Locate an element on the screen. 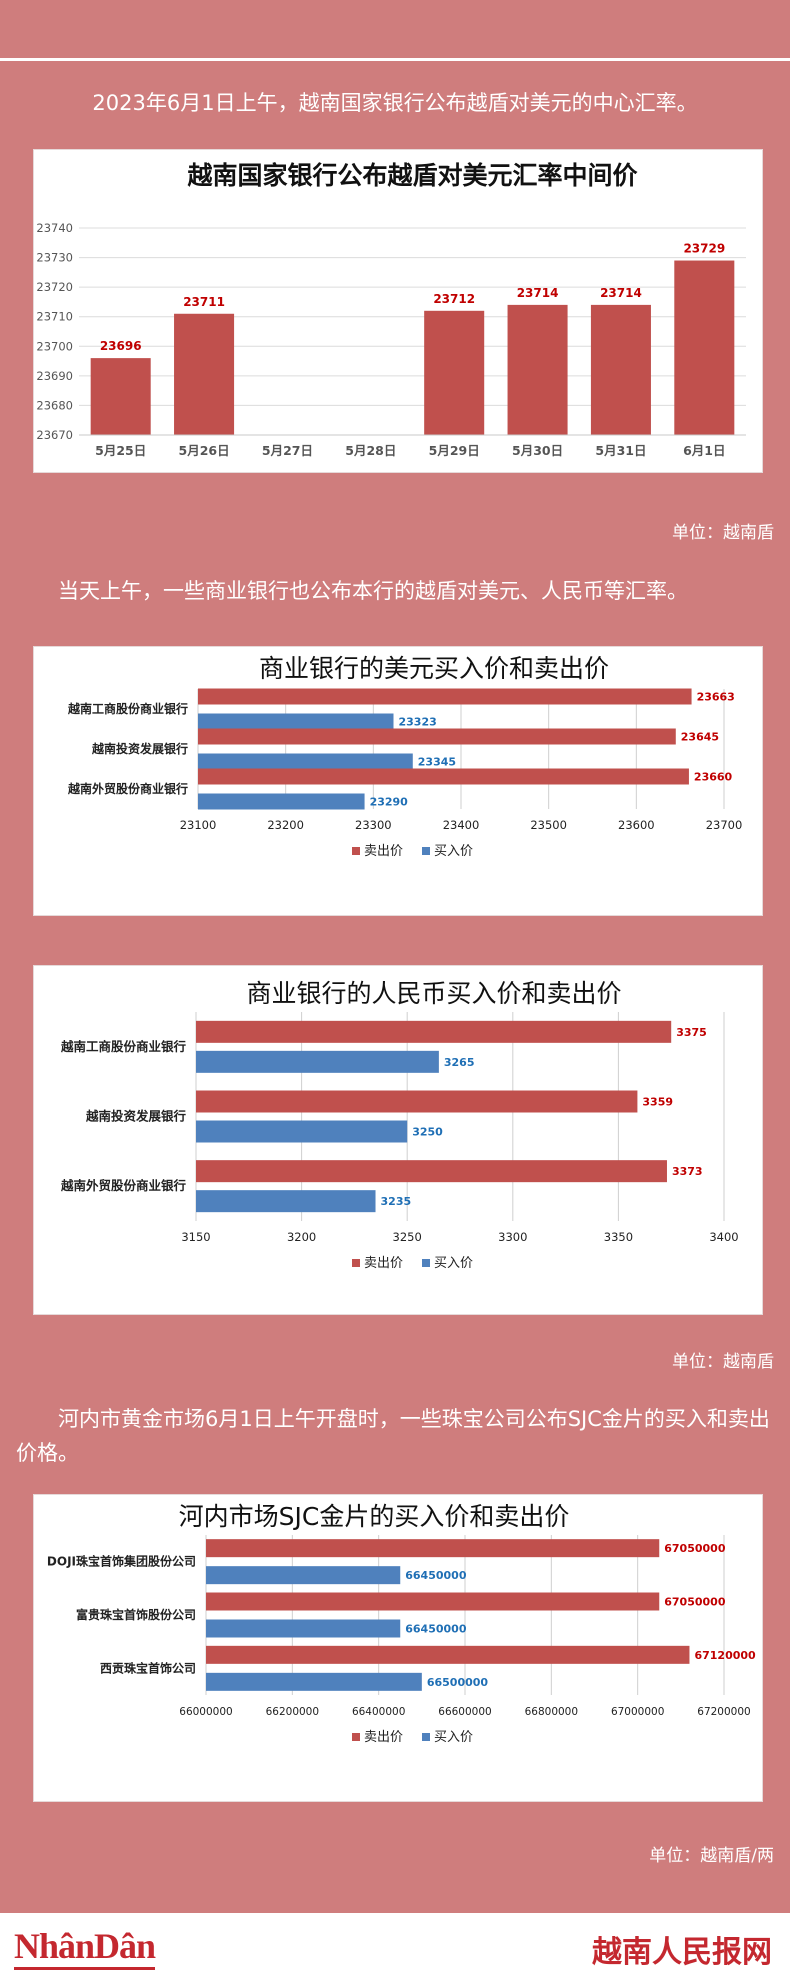 The height and width of the screenshot is (1975, 790). x-tick-label: 3200 is located at coordinates (301, 1237).